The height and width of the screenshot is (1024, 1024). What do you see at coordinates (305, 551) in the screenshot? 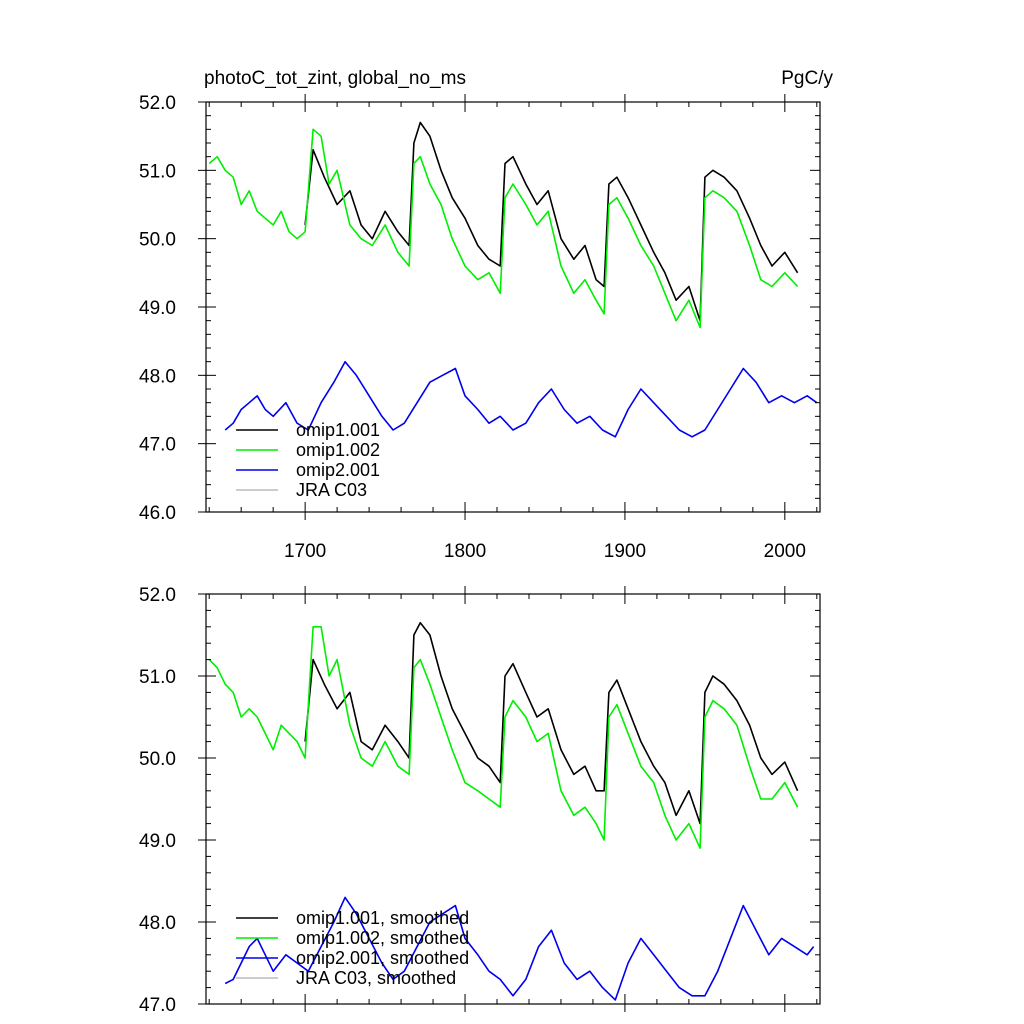
I see `x-tick-label: 1700` at bounding box center [305, 551].